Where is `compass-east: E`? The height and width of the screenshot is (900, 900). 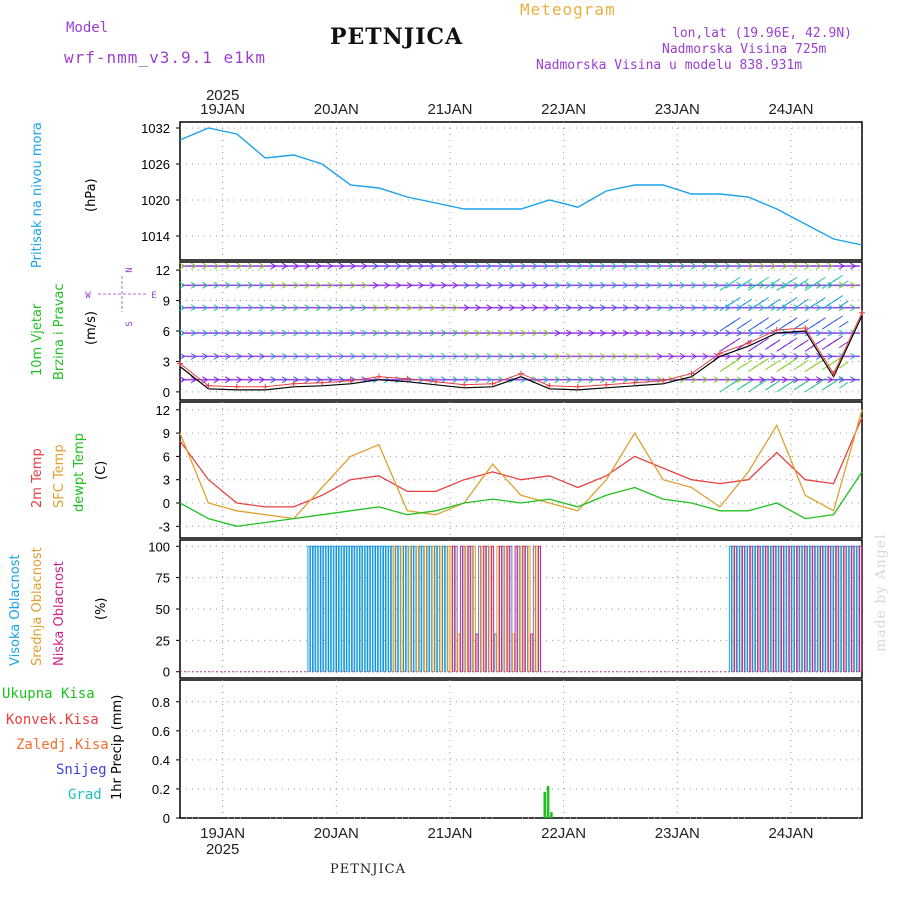
compass-east: E is located at coordinates (153, 296).